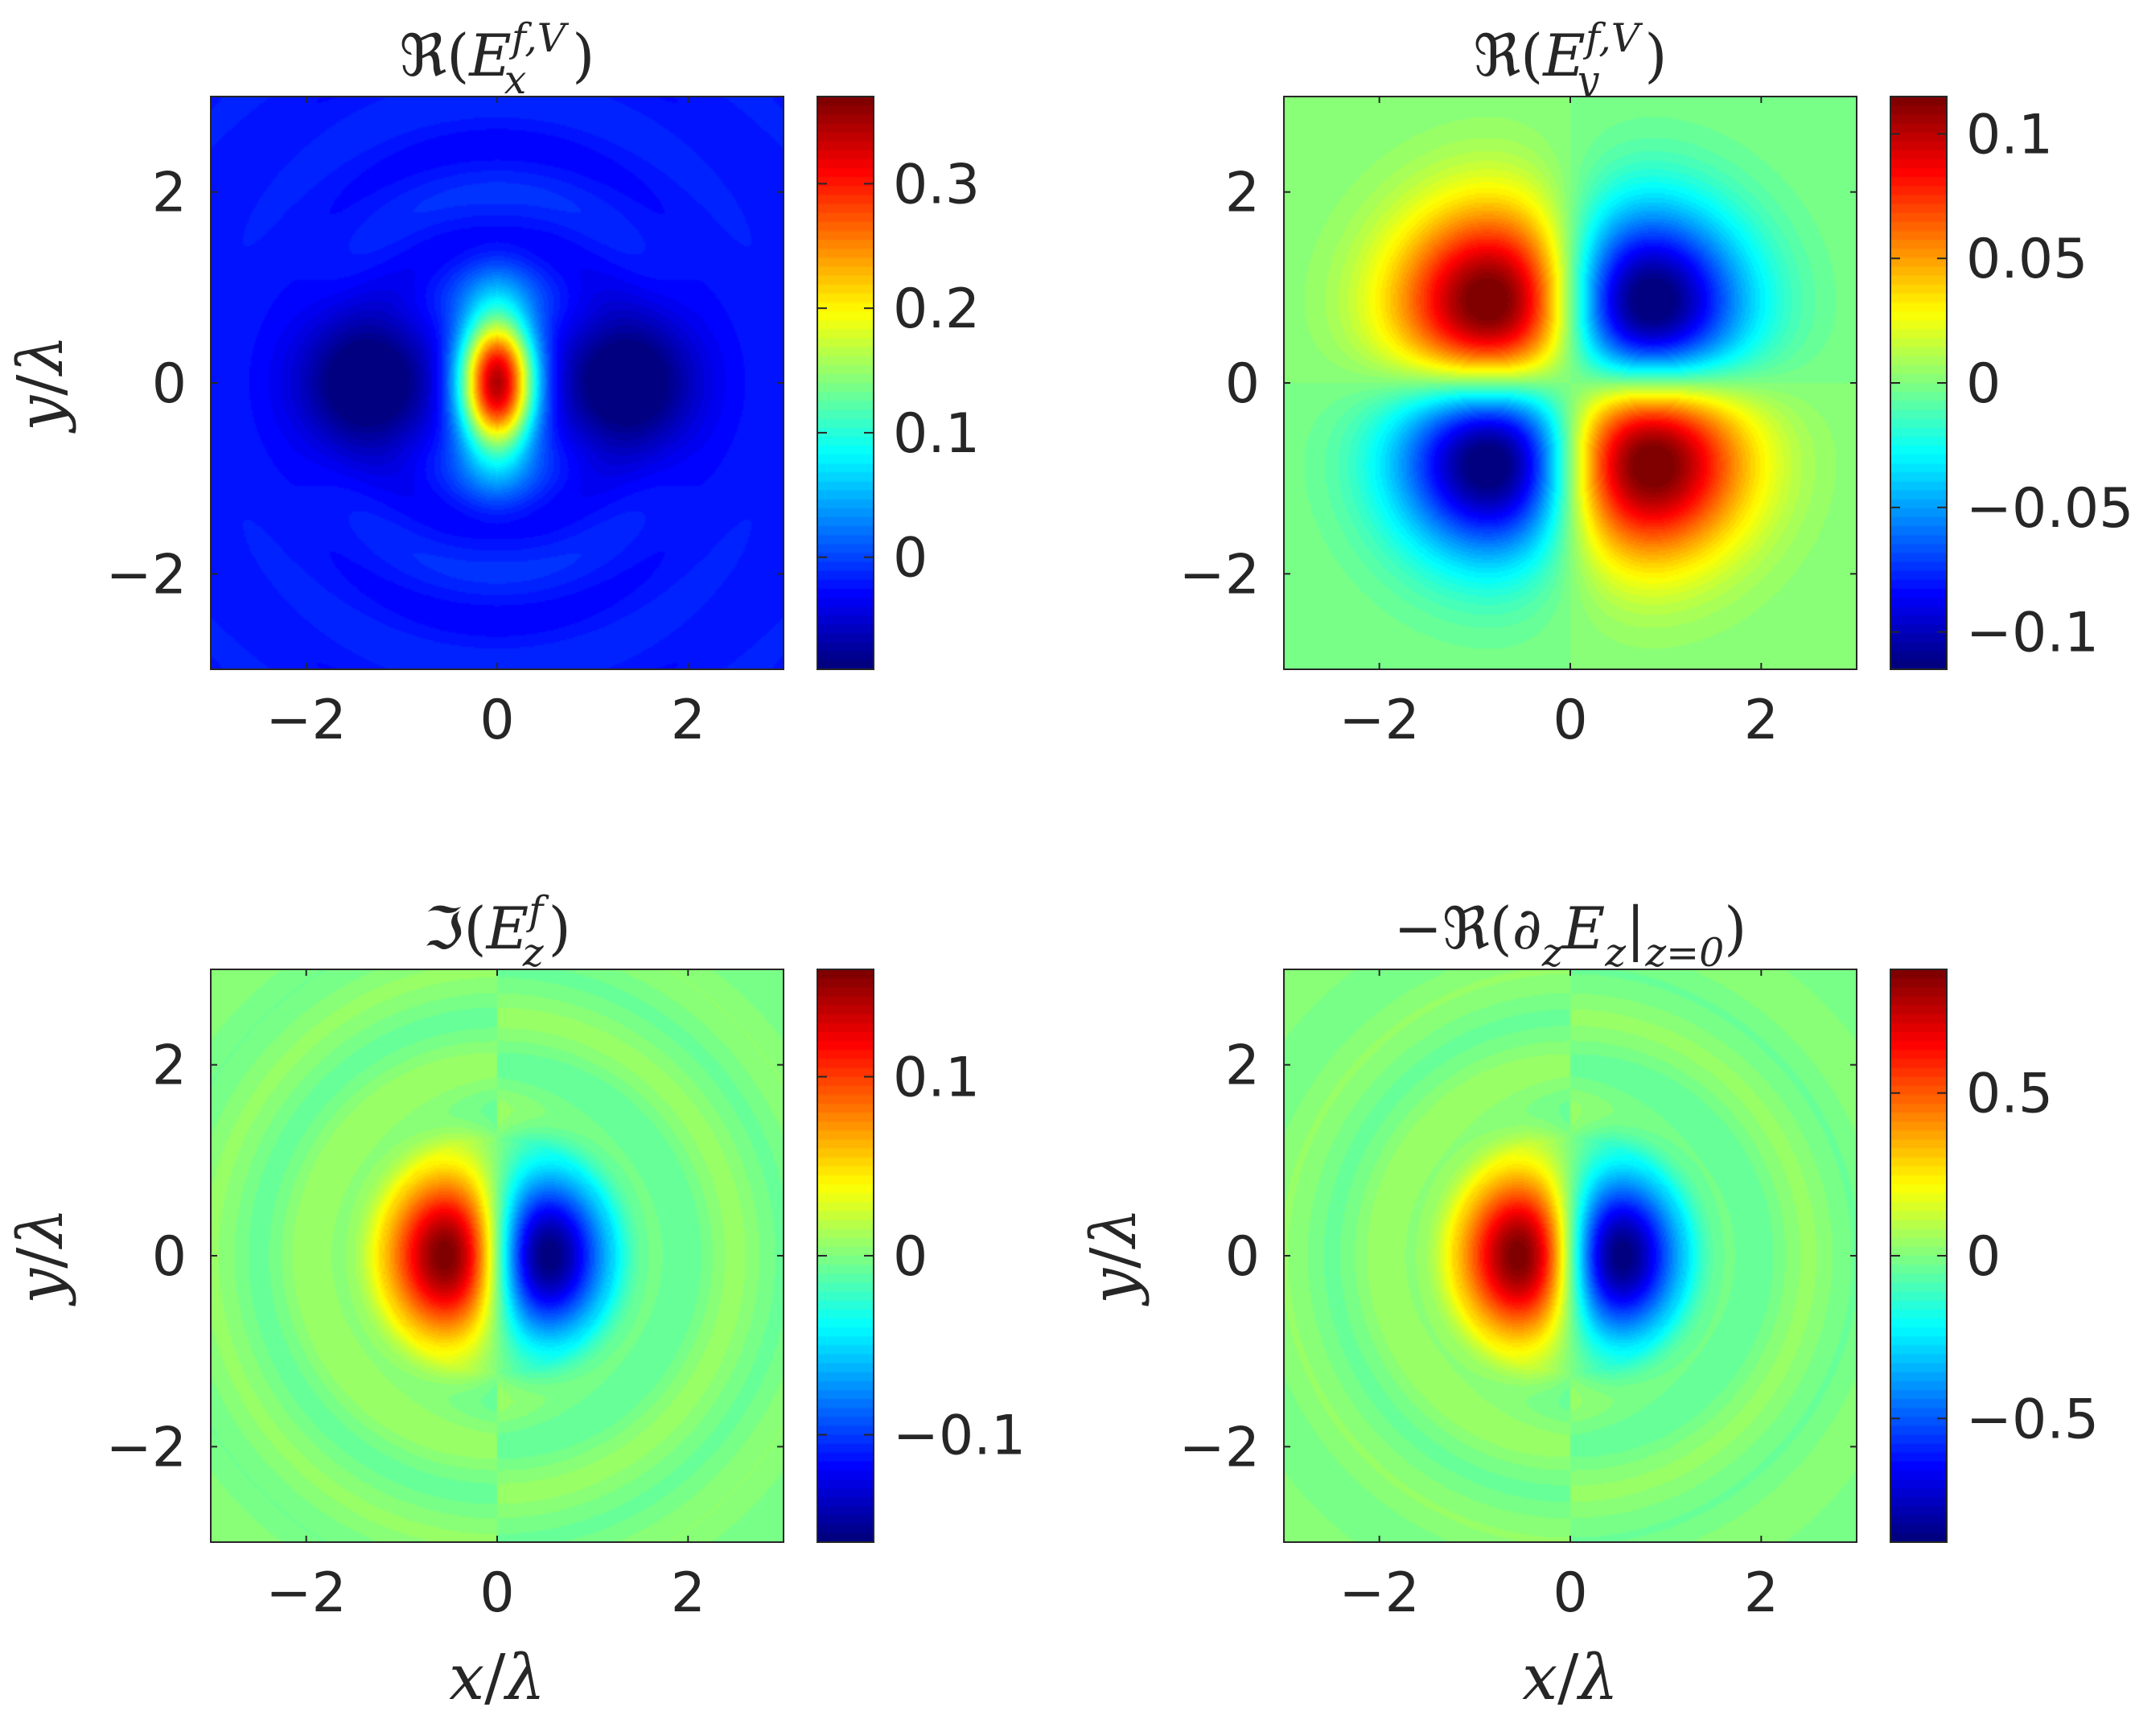 This screenshot has height=1736, width=2135. Describe the element at coordinates (1219, 575) in the screenshot. I see `panel-2-y-tick-label: −2` at that location.